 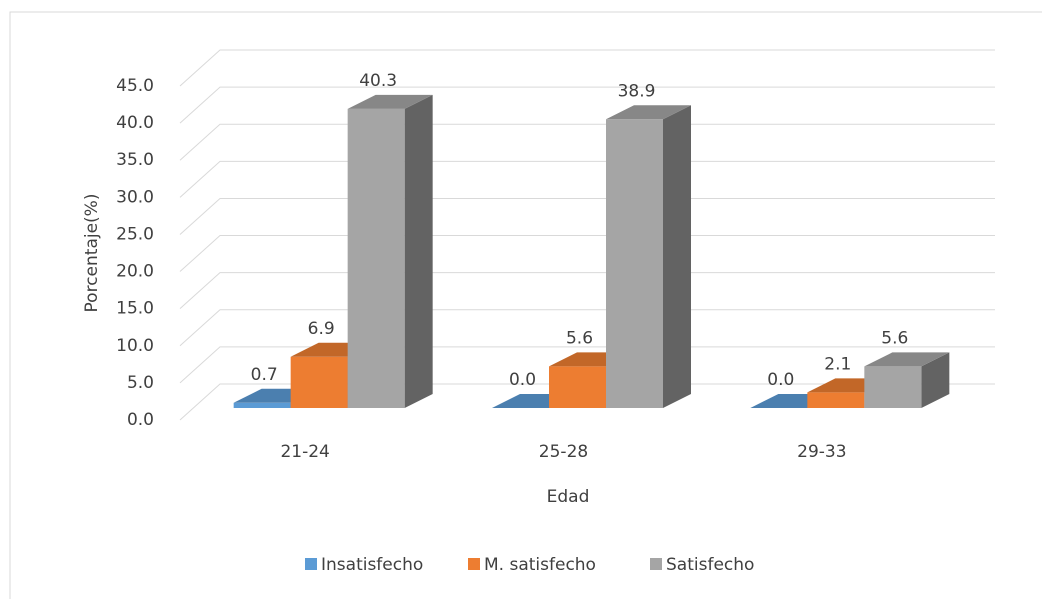 I want to click on data-label: 6.9, so click(x=321, y=329).